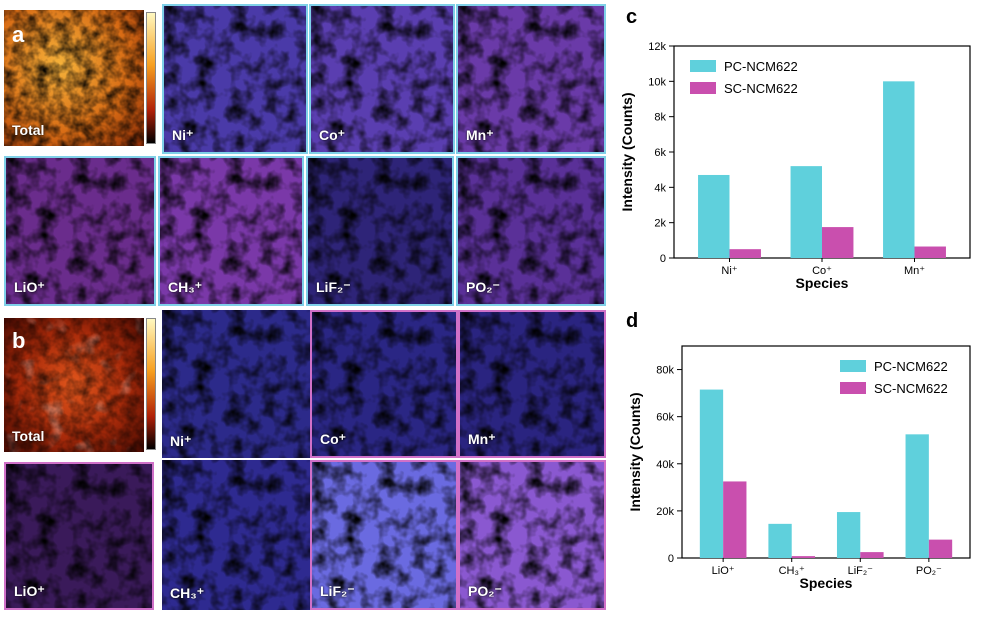 This screenshot has height=618, width=1000. What do you see at coordinates (235, 79) in the screenshot?
I see `panel-a-ni-map: Ni⁺` at bounding box center [235, 79].